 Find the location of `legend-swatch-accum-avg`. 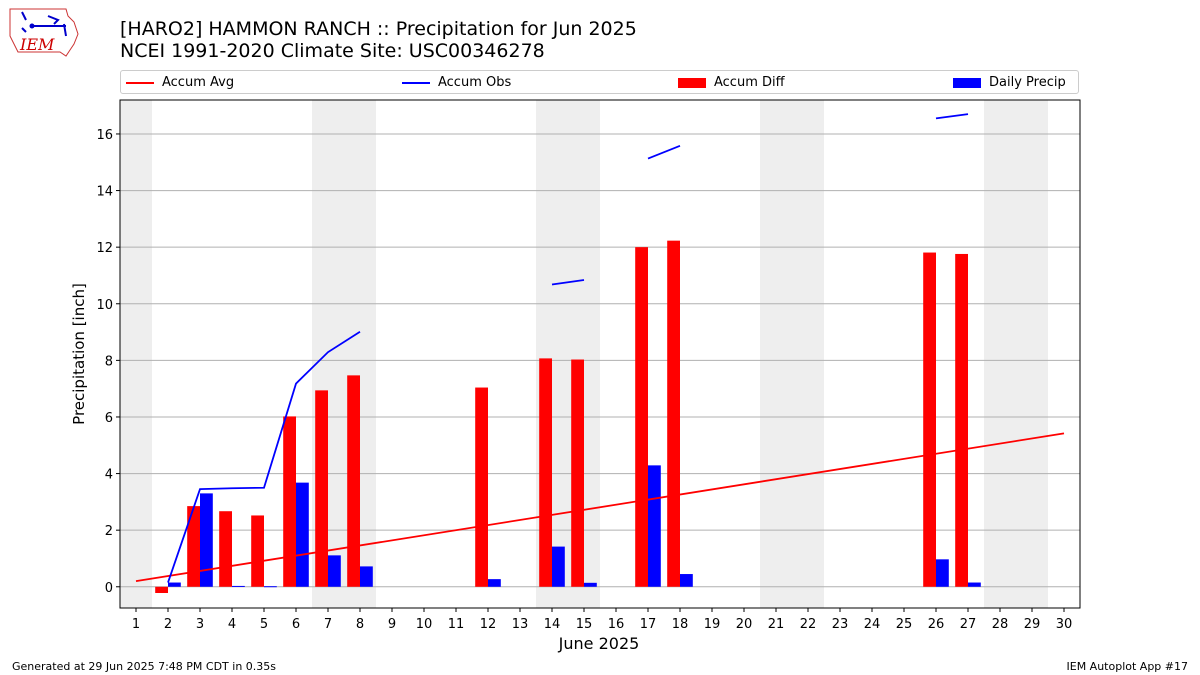

legend-swatch-accum-avg is located at coordinates (140, 82).